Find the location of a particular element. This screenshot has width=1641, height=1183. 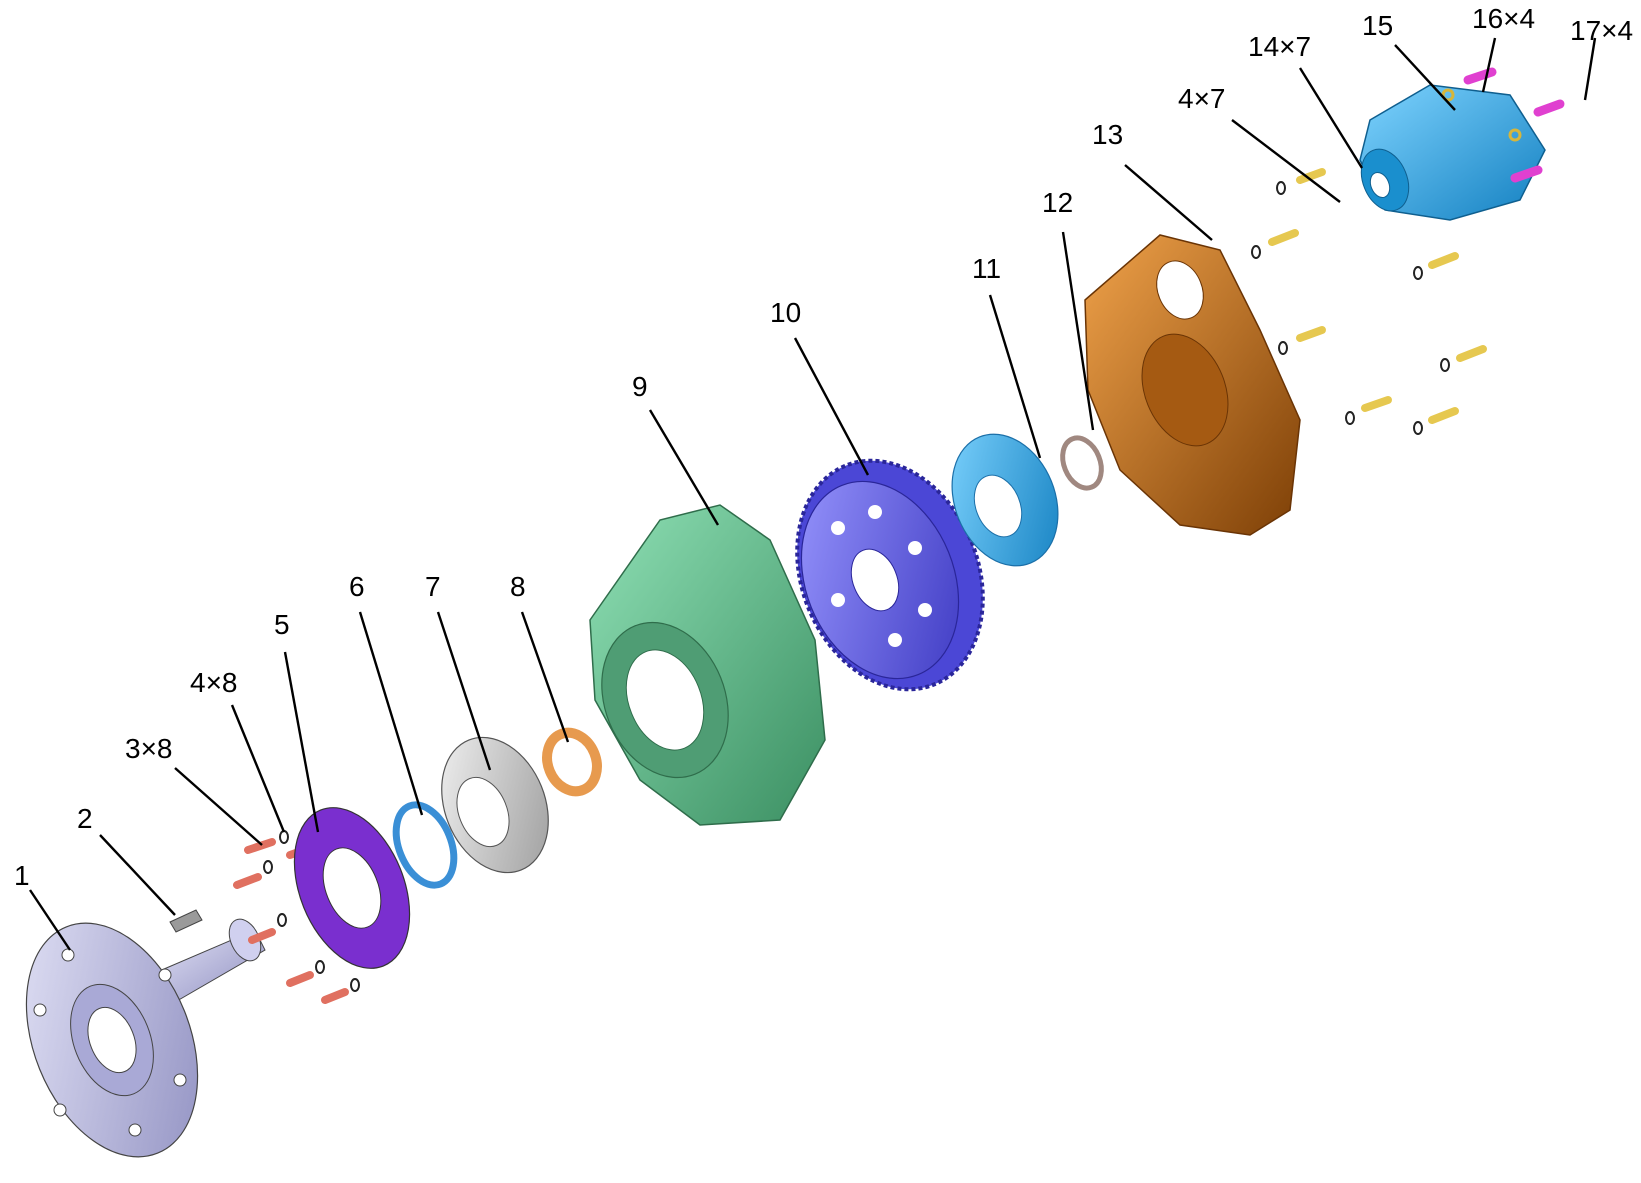

part-5-retainer-plate is located at coordinates (352, 888).